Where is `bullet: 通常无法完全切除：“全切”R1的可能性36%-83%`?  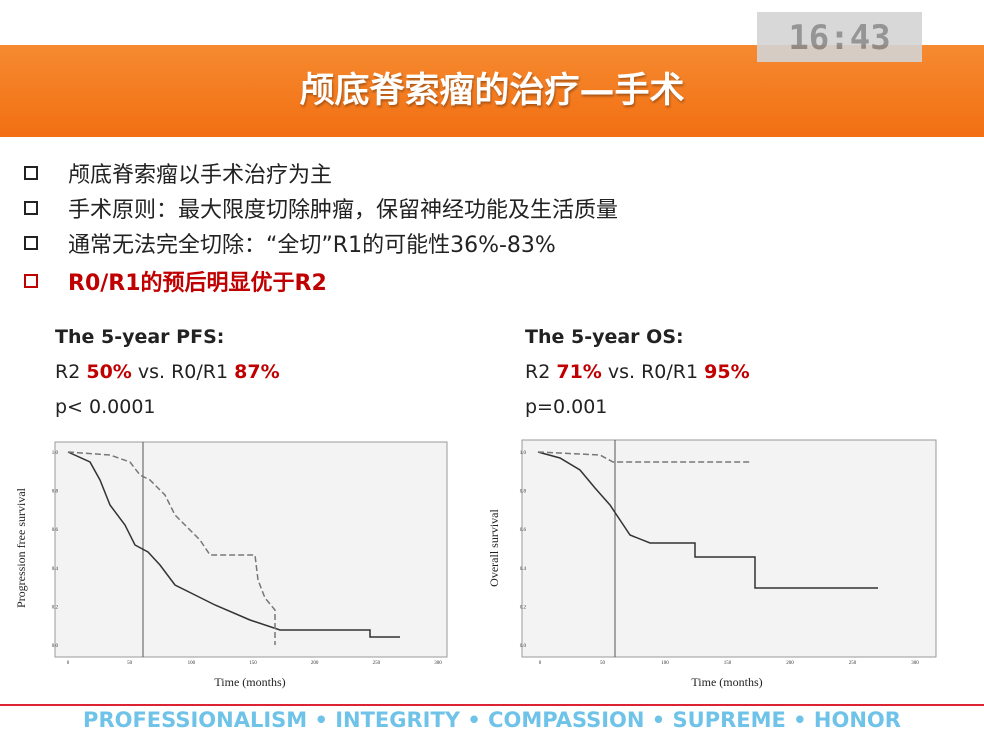
bullet: 通常无法完全切除：“全切”R1的可能性36%-83% is located at coordinates (290, 246).